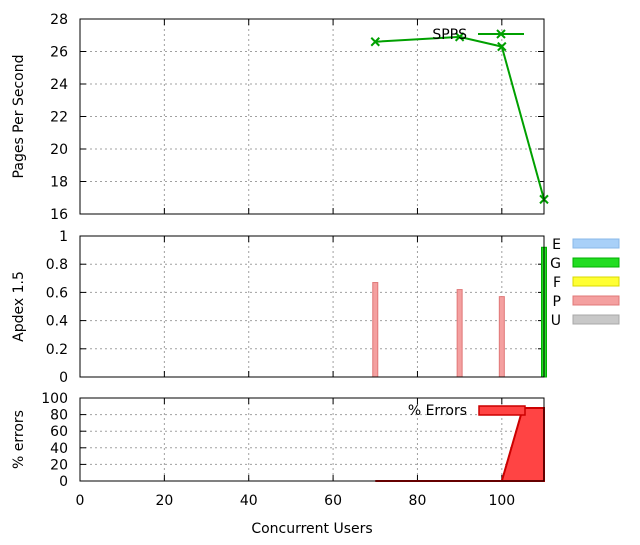 The image size is (640, 545). Describe the element at coordinates (555, 264) in the screenshot. I see `legend-label: G` at that location.